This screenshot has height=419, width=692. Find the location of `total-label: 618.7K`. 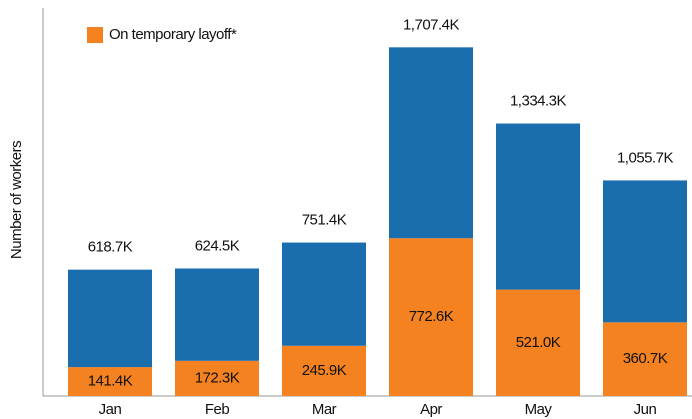

total-label: 618.7K is located at coordinates (110, 247).